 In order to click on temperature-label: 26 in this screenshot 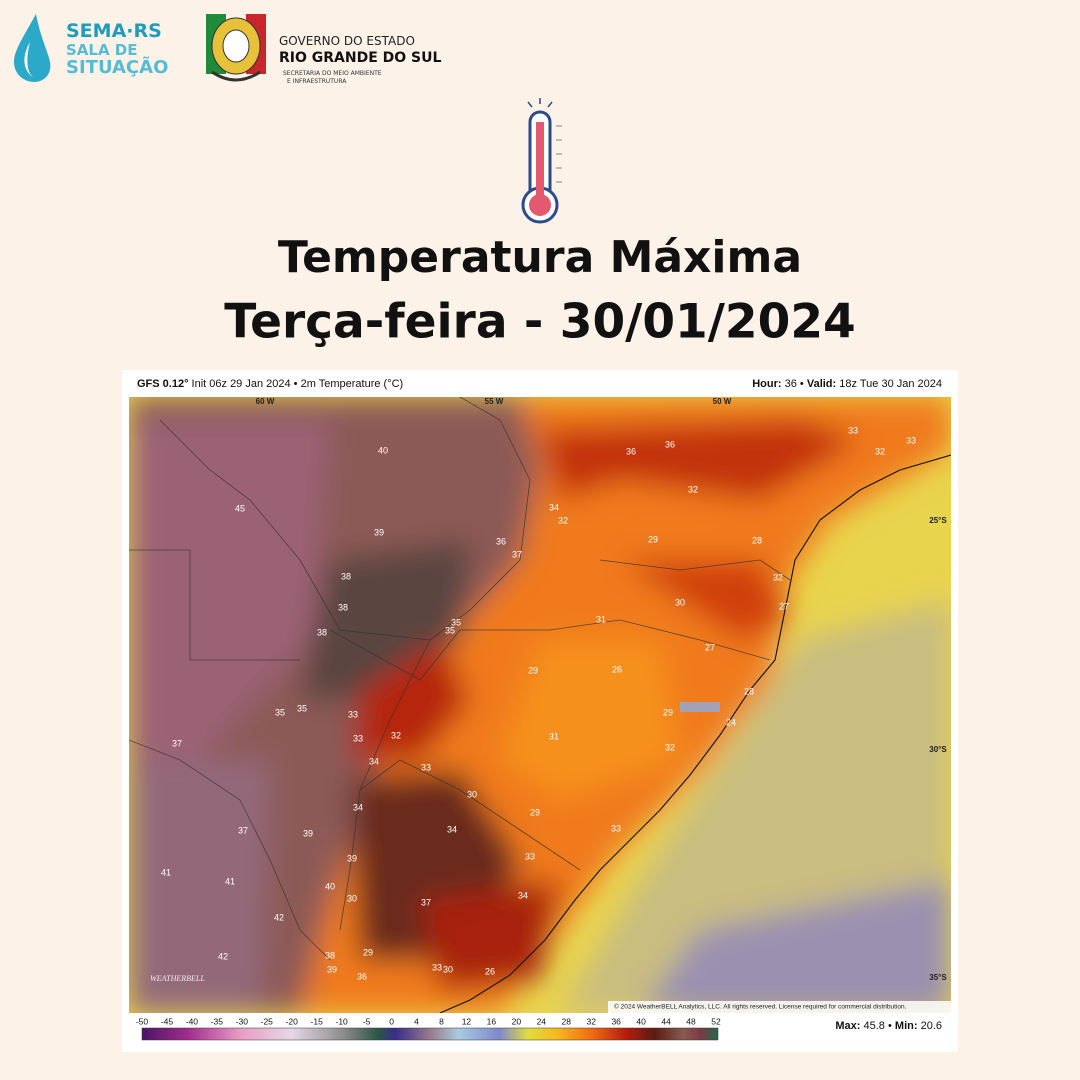, I will do `click(490, 971)`.